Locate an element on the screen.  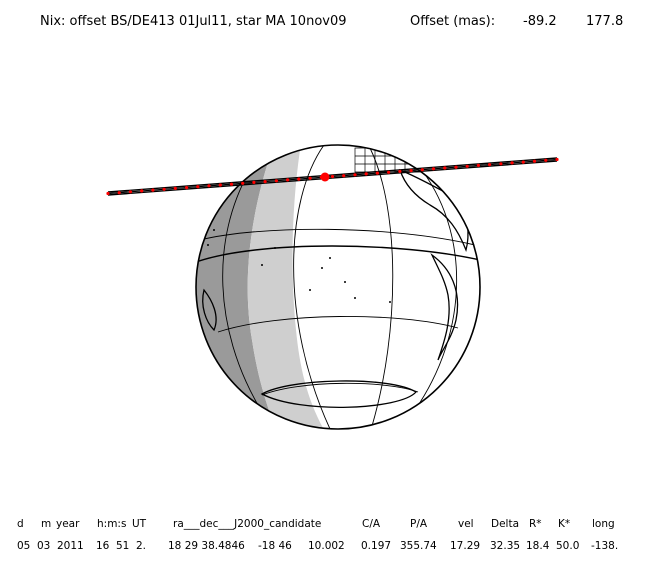
value-pa: 355.74 is located at coordinates (418, 546).